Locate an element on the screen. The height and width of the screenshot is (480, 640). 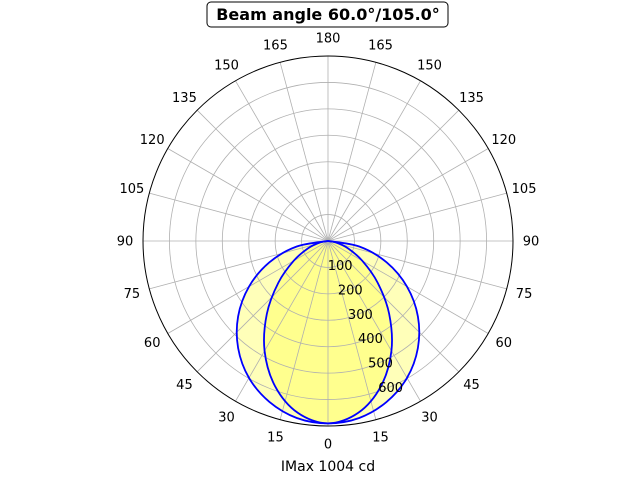
chart-title: Beam angle 60.0°/105.0° is located at coordinates (328, 14).